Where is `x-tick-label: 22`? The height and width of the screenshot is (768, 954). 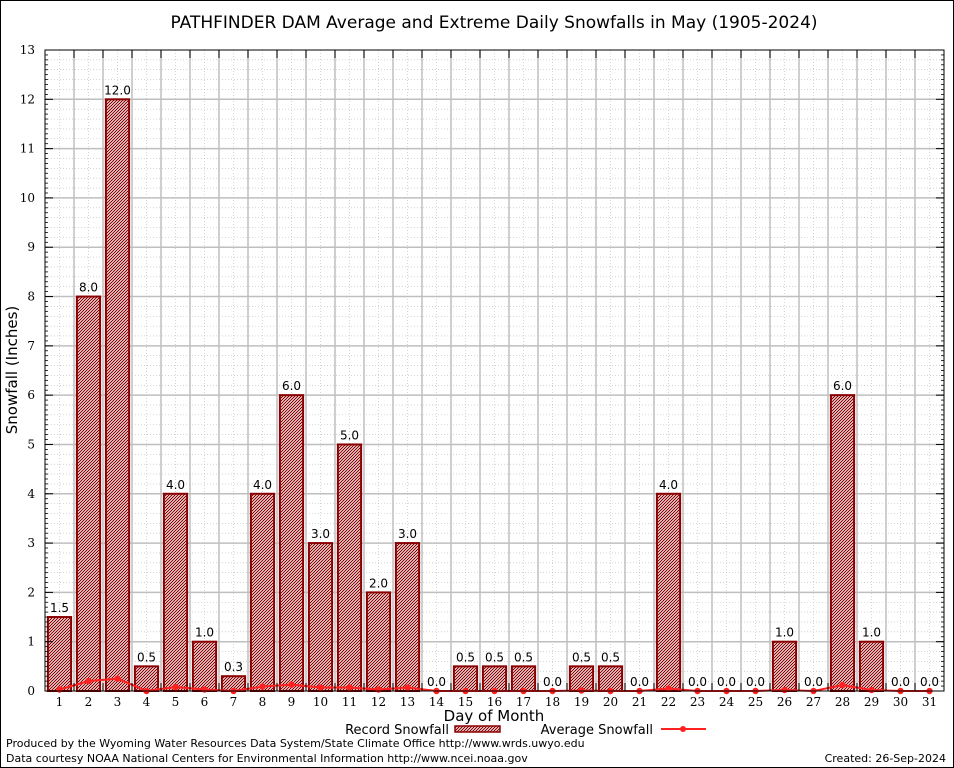 x-tick-label: 22 is located at coordinates (668, 702).